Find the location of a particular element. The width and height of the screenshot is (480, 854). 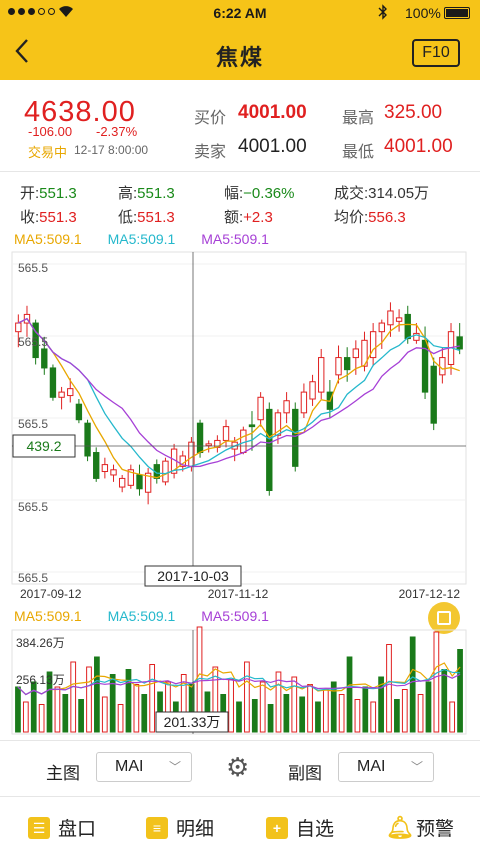

tab-alert: 🔔︎ 预警 is located at coordinates (420, 827).